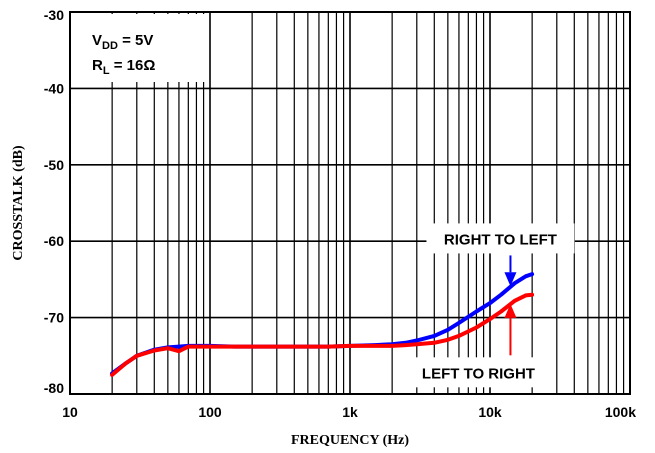 This screenshot has width=655, height=453. I want to click on y-axis-title: CROSSTALK (dB), so click(18, 203).